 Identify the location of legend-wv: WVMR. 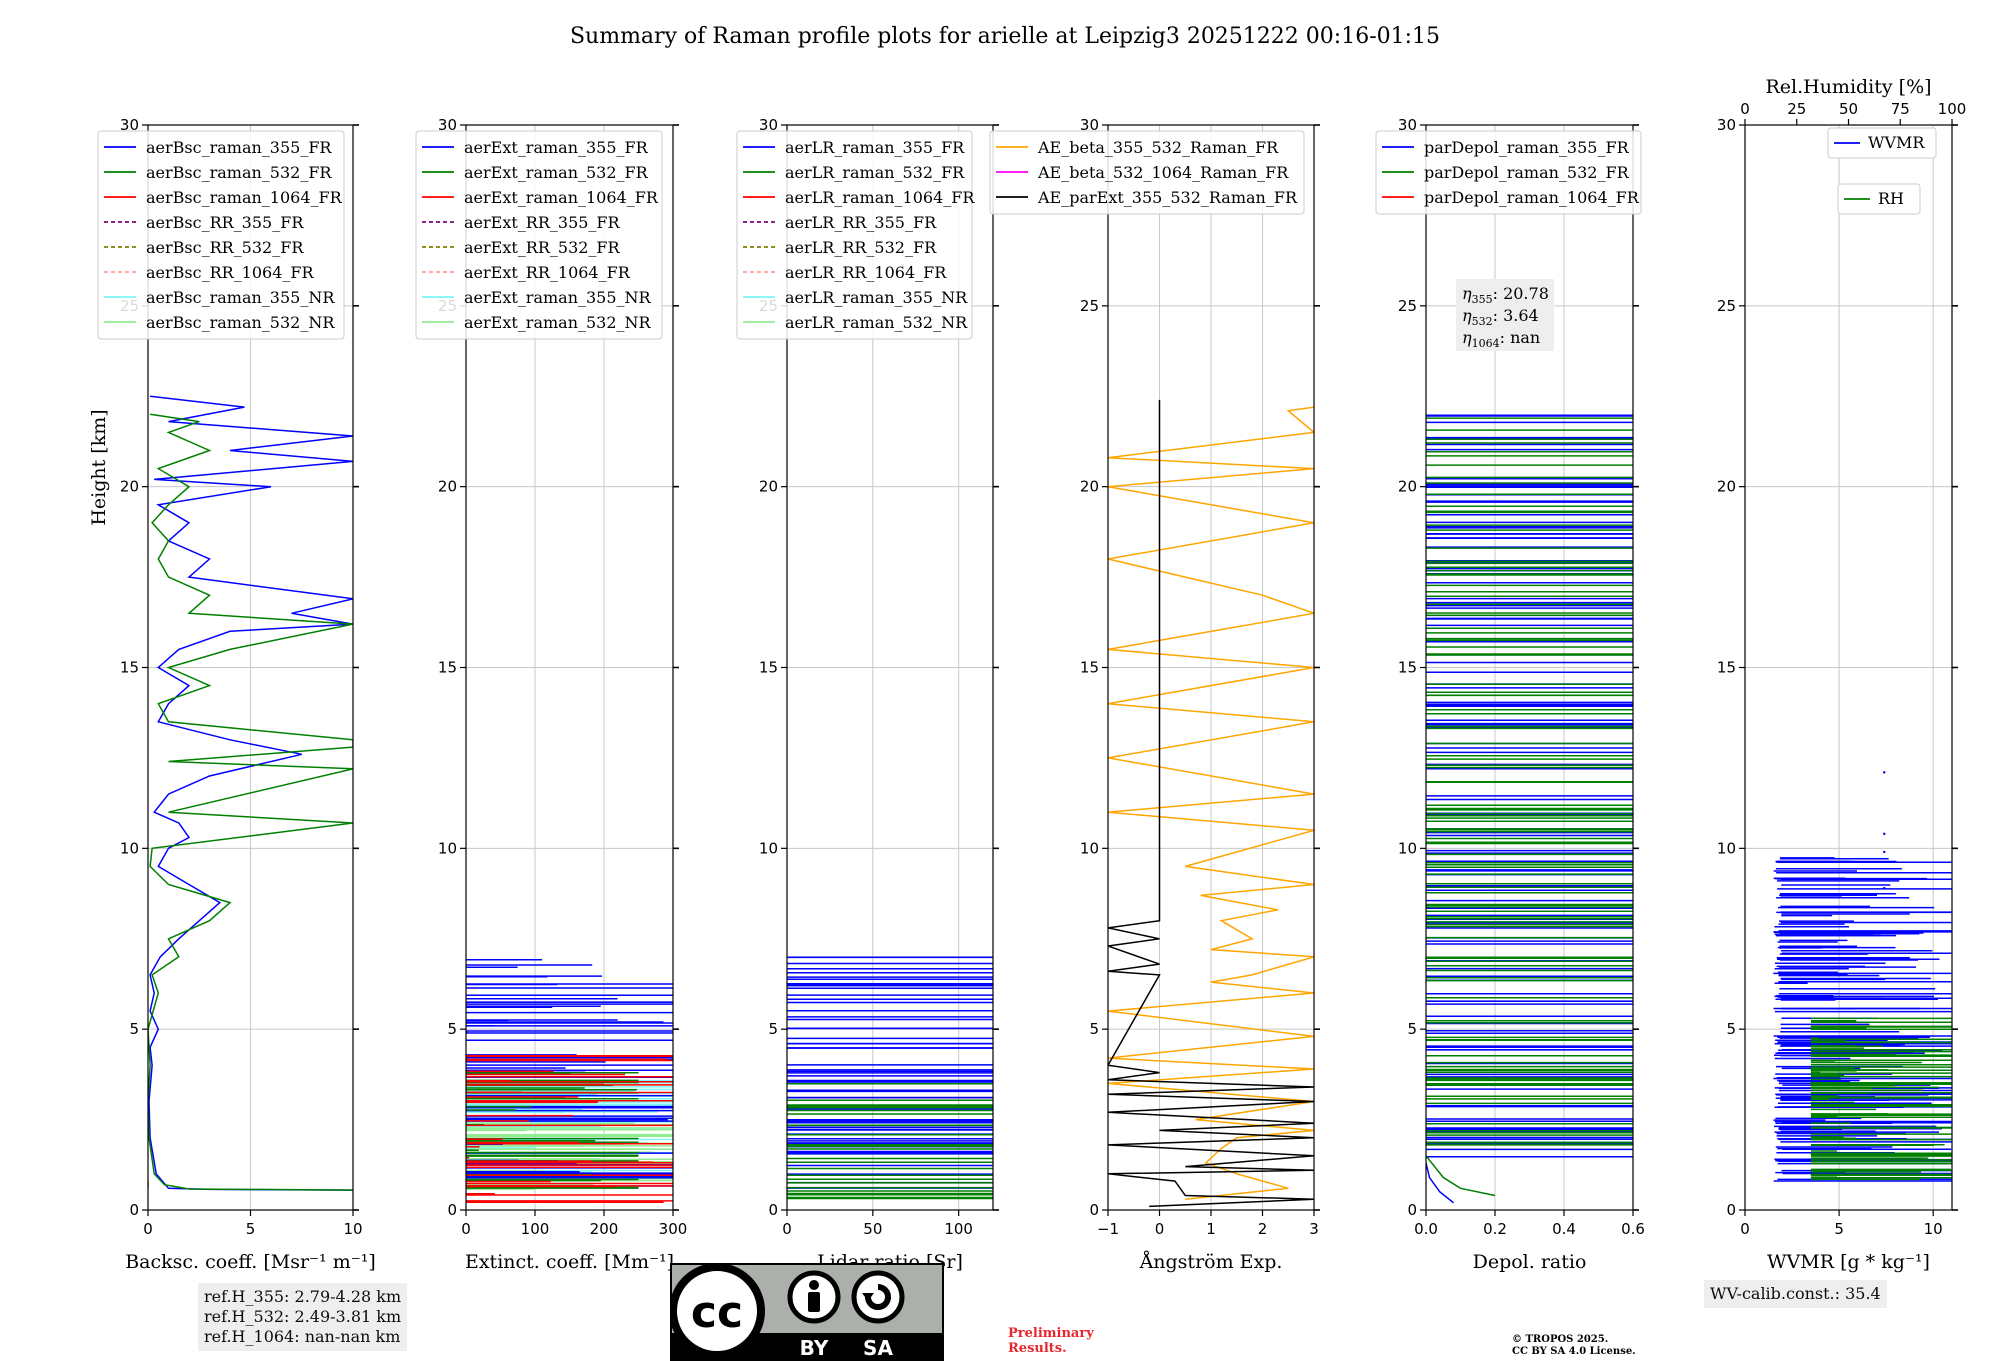
(1882, 143).